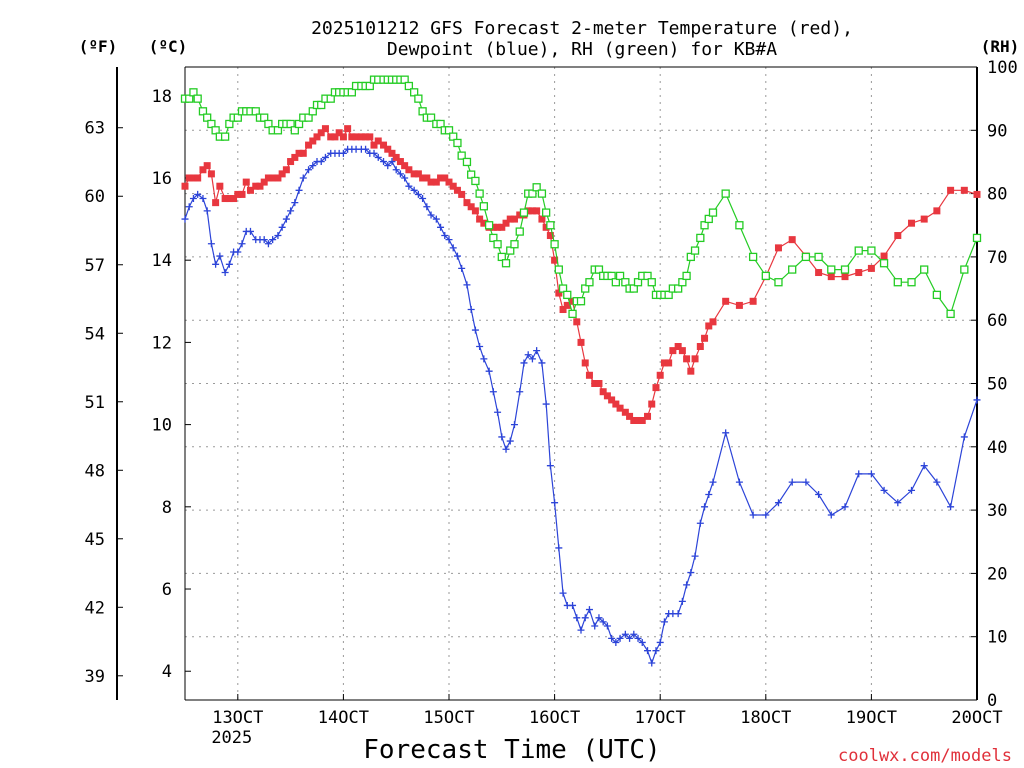 The width and height of the screenshot is (1024, 768). I want to click on x-tick-label: 19OCT, so click(871, 718).